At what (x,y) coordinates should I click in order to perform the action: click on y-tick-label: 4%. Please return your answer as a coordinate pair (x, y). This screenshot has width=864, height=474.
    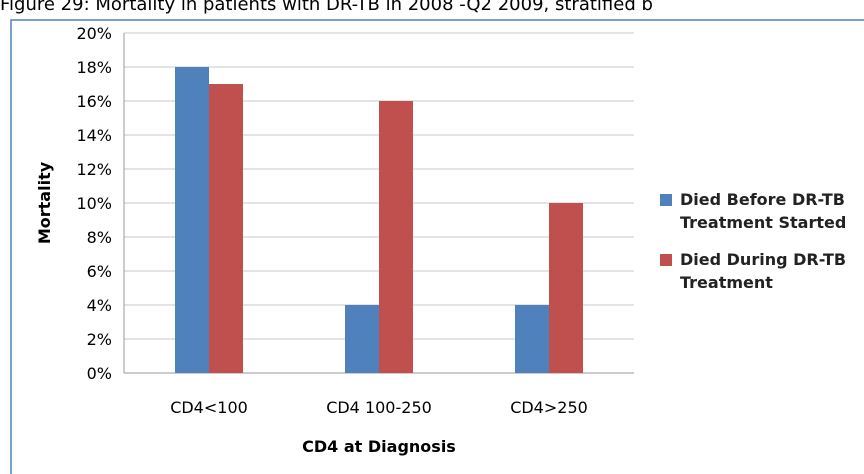
    Looking at the image, I should click on (99, 305).